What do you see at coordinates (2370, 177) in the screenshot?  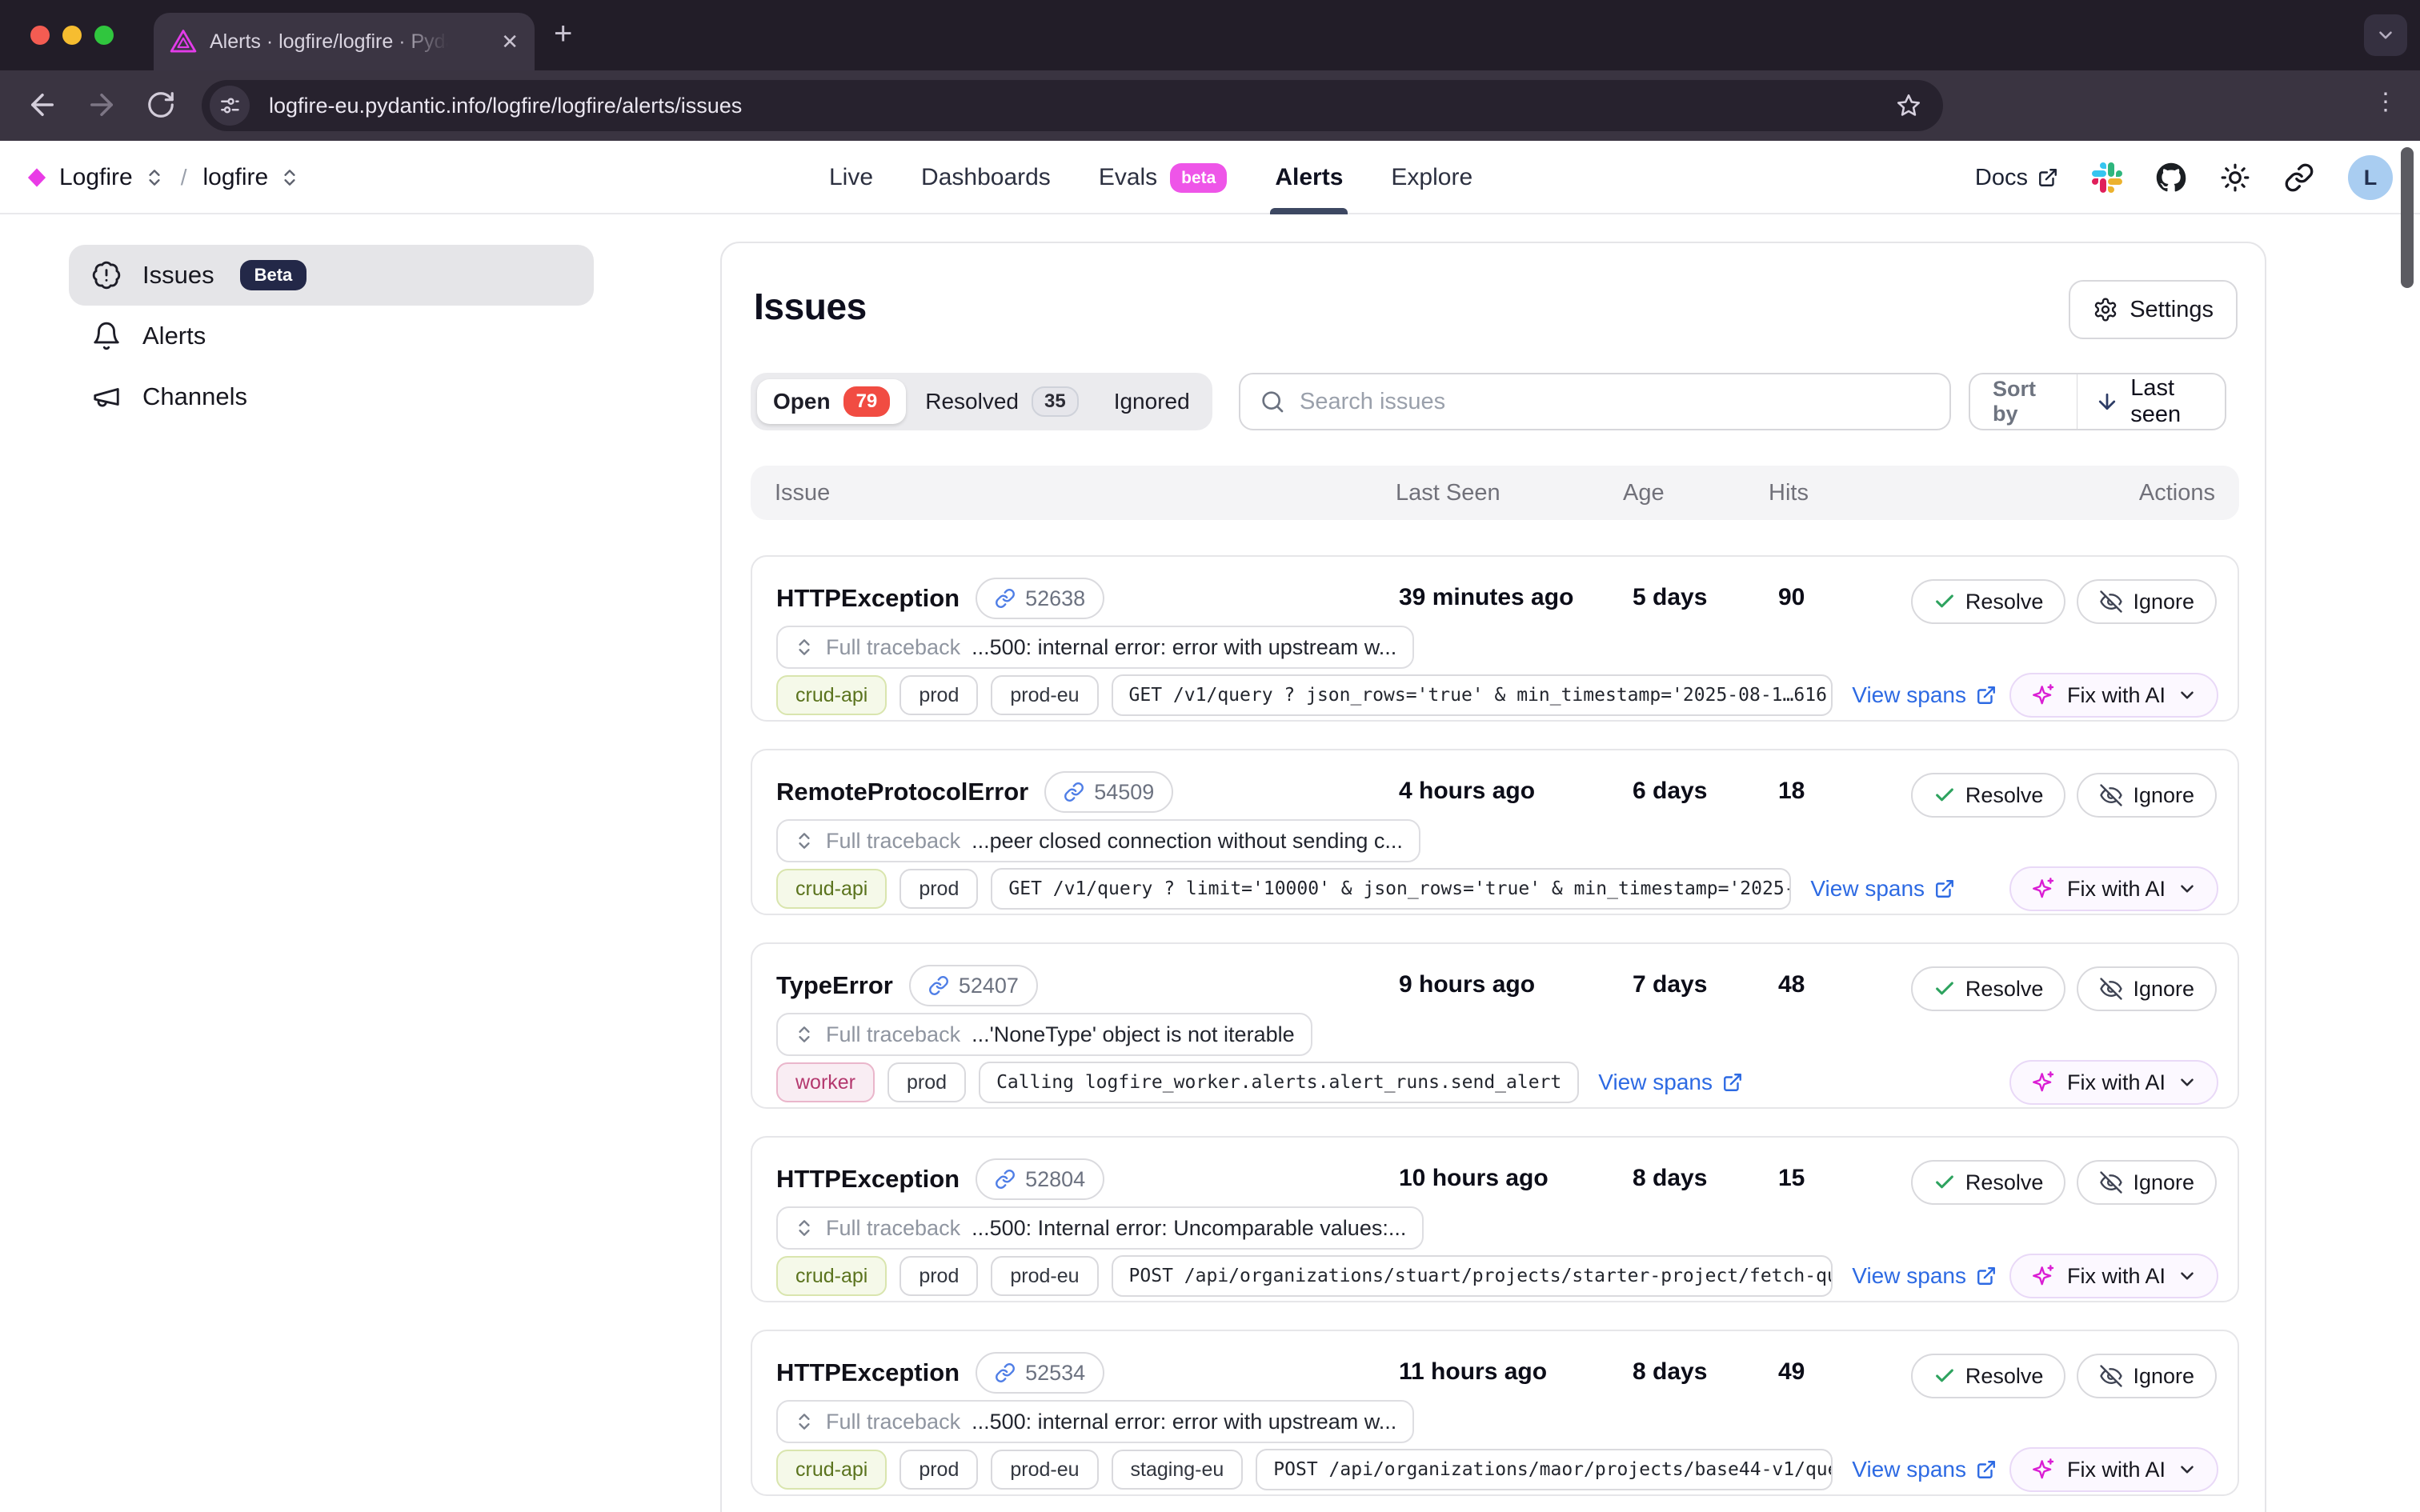 I see `avatar: L` at bounding box center [2370, 177].